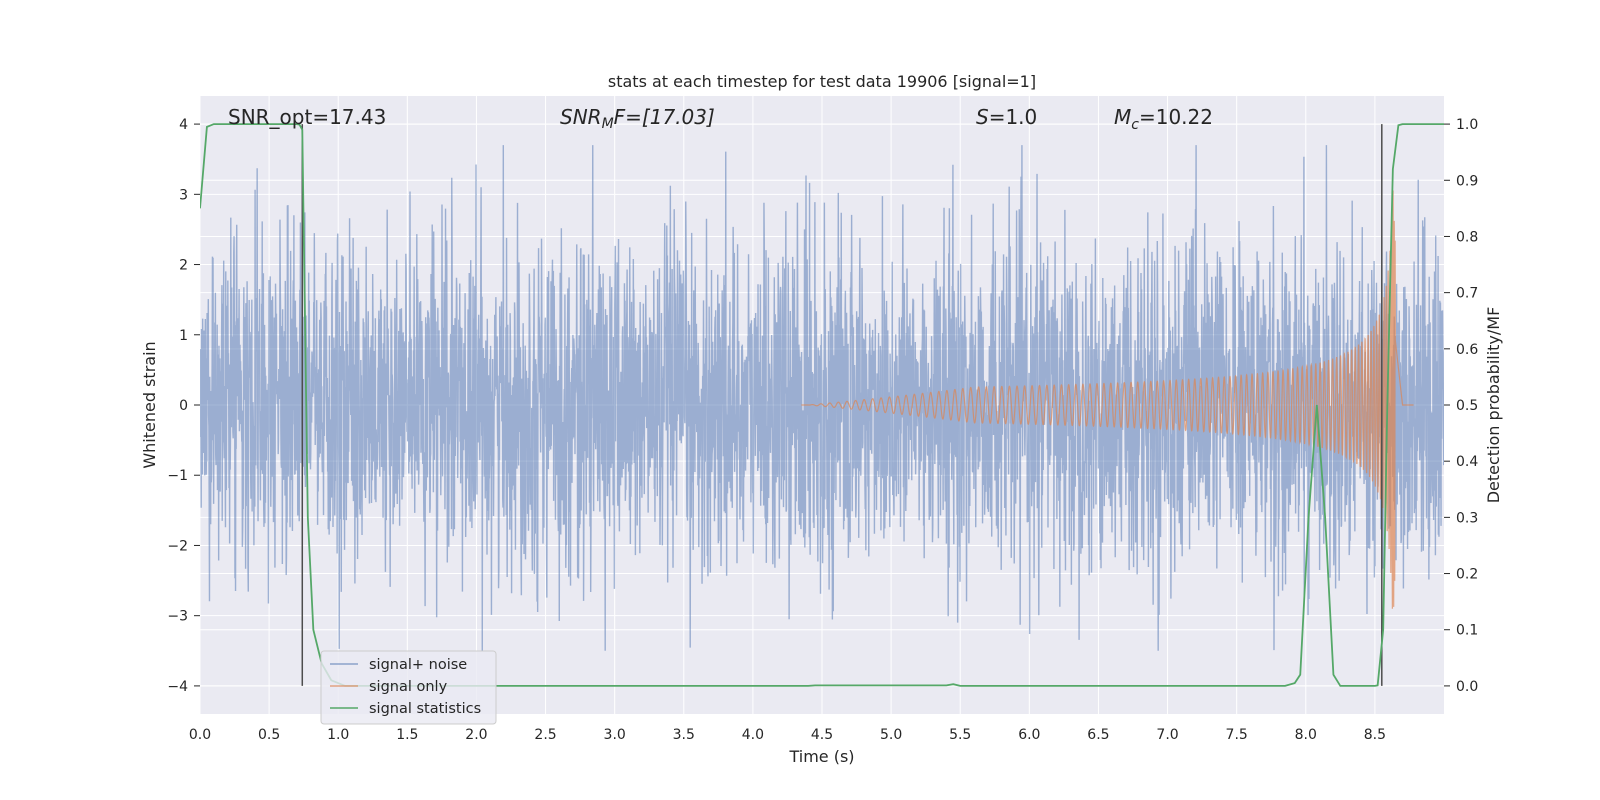  I want to click on y-tick-label: −4, so click(177, 687).